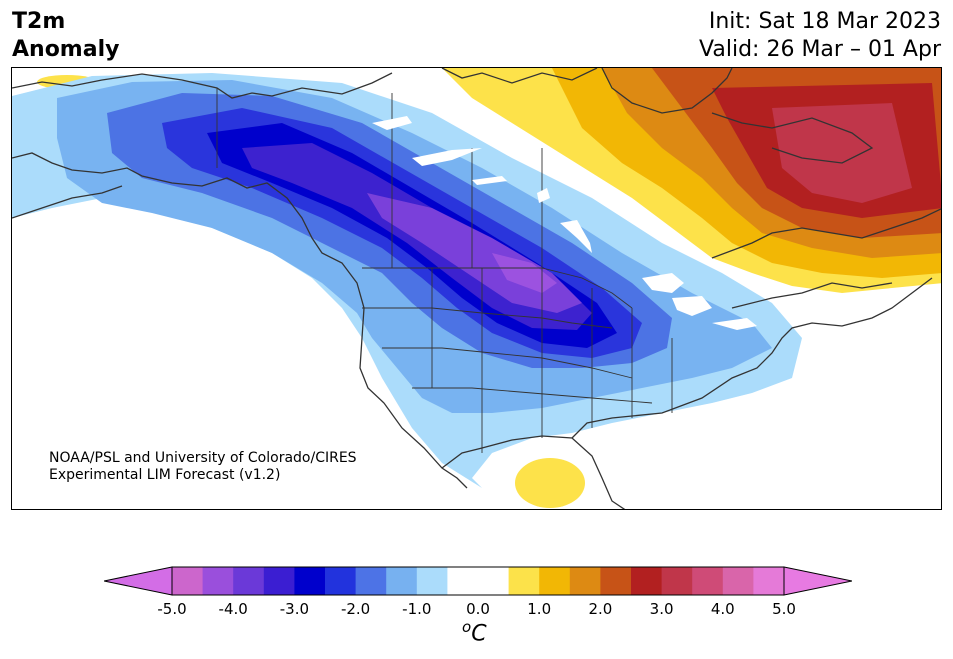  What do you see at coordinates (233, 609) in the screenshot?
I see `colorbar-tick-label: -4.0` at bounding box center [233, 609].